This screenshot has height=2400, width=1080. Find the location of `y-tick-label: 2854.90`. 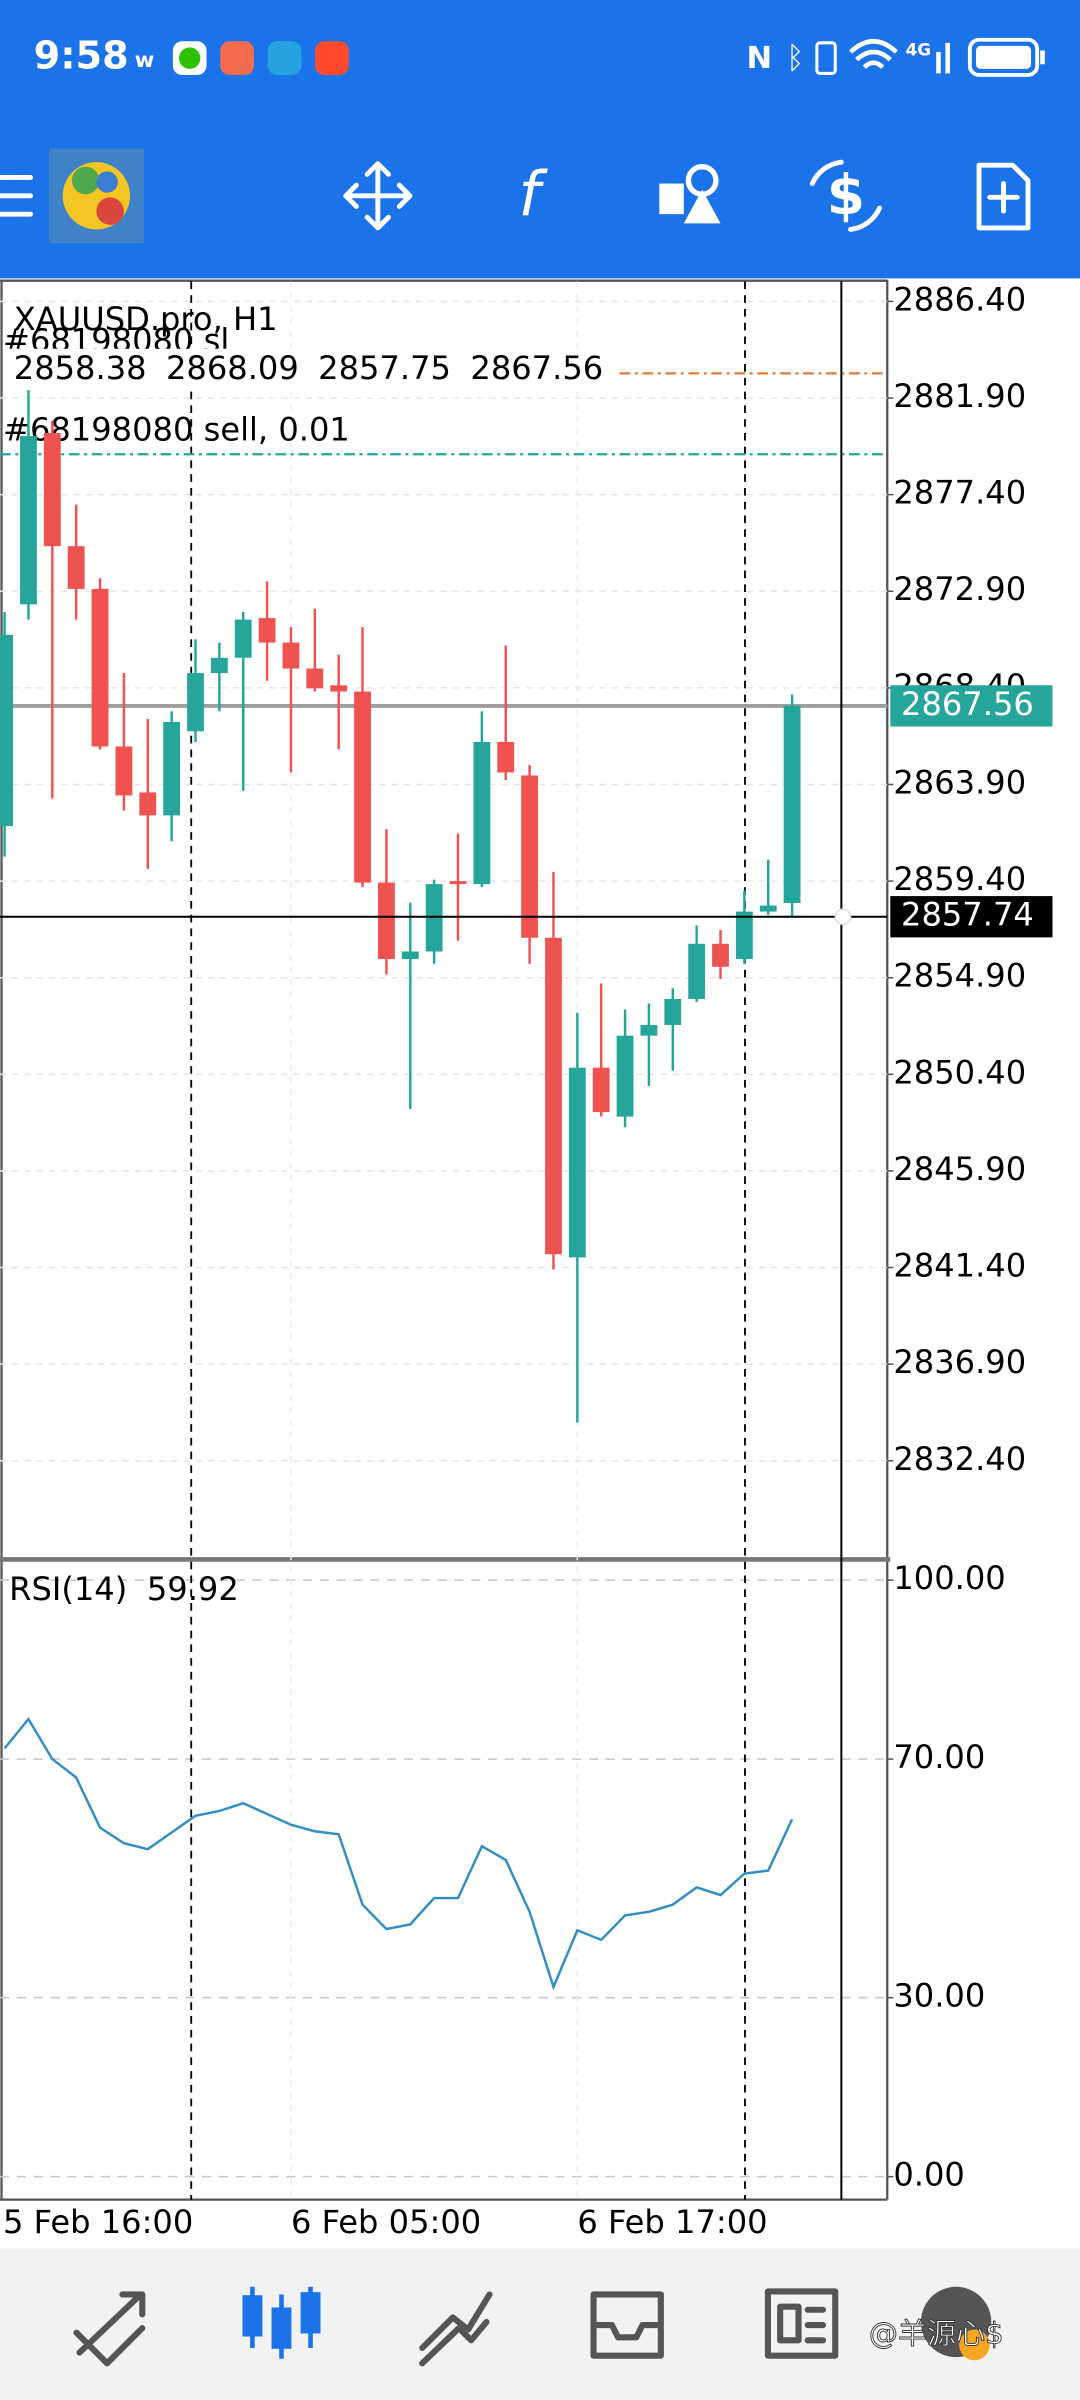

y-tick-label: 2854.90 is located at coordinates (959, 976).